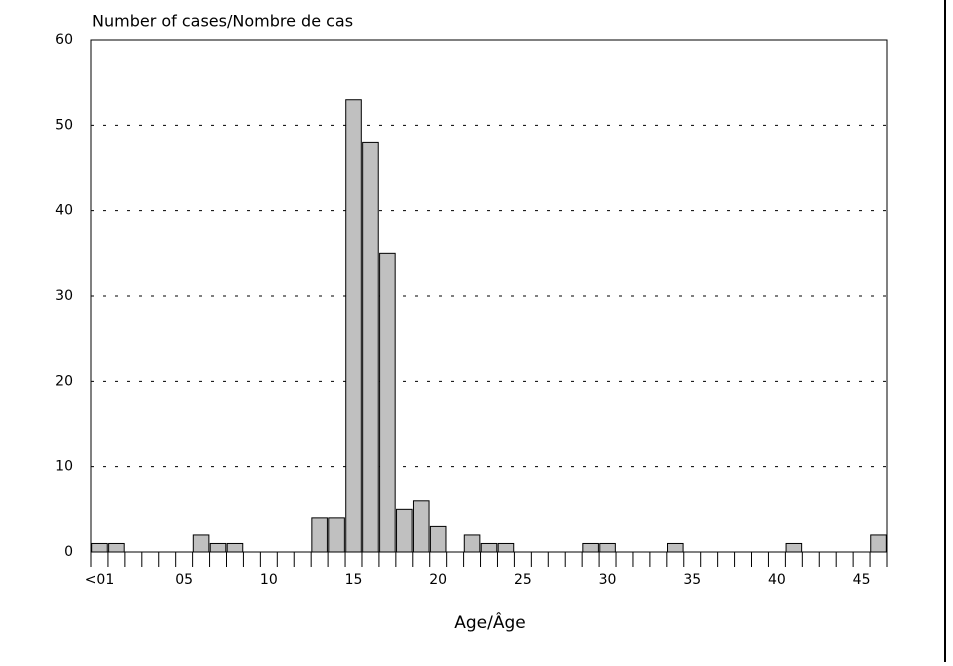 The image size is (953, 666). I want to click on y-axis-label: Number of cases/Nombre de cas, so click(222, 21).